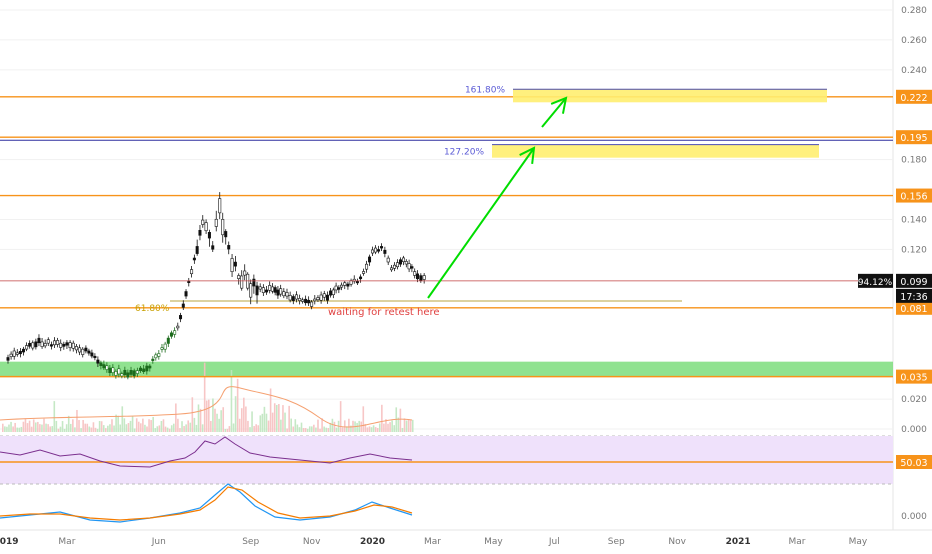  What do you see at coordinates (616, 542) in the screenshot?
I see `time-tick-label: Sep` at bounding box center [616, 542].